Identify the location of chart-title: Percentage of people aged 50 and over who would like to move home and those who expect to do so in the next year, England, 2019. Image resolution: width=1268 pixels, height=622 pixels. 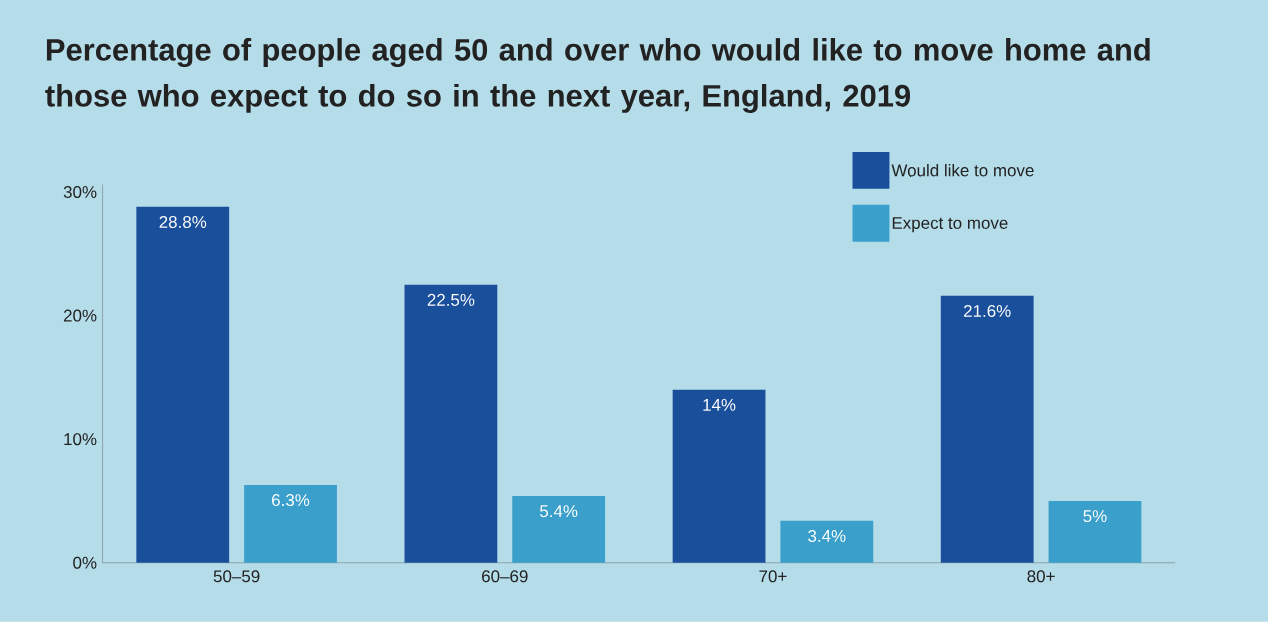
(597, 76).